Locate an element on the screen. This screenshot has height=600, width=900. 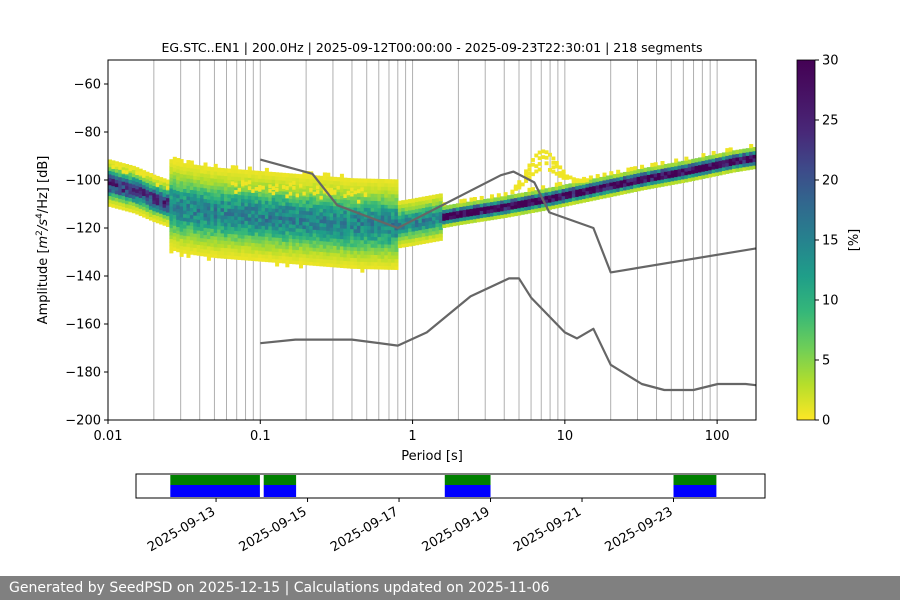
y-axis-label-post: /Hz] [dB] is located at coordinates (43, 185).